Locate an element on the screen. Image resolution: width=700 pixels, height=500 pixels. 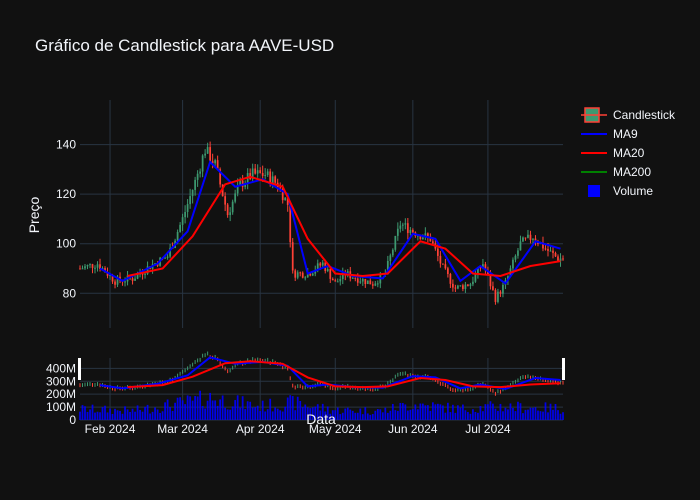
rangeslider-handle-right is located at coordinates (563, 369).